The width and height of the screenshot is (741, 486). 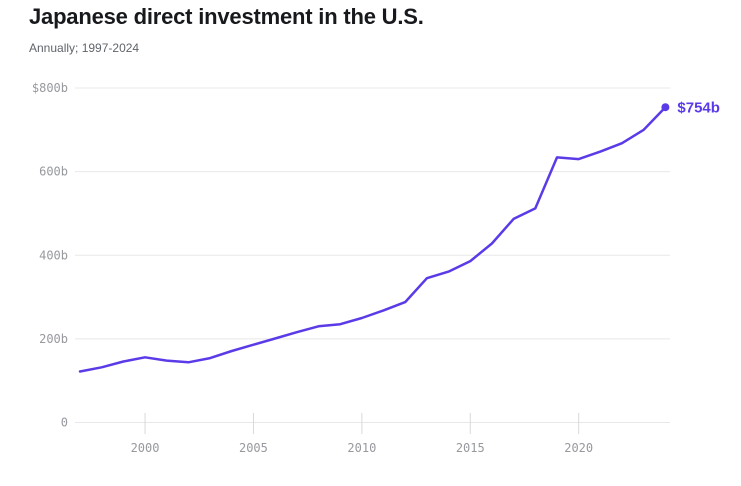 I want to click on chart-subtitle: Annually; 1997-2024, so click(x=84, y=48).